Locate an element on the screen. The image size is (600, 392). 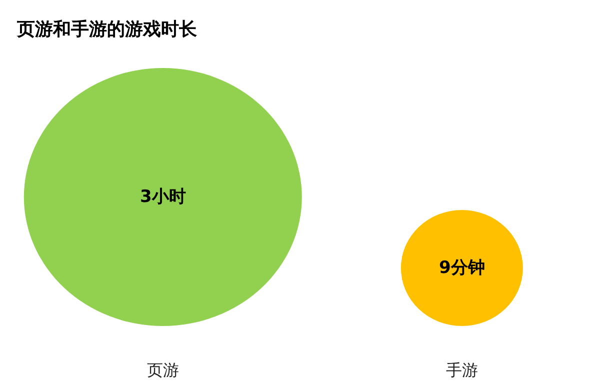
data-label: 9分钟 is located at coordinates (462, 268).